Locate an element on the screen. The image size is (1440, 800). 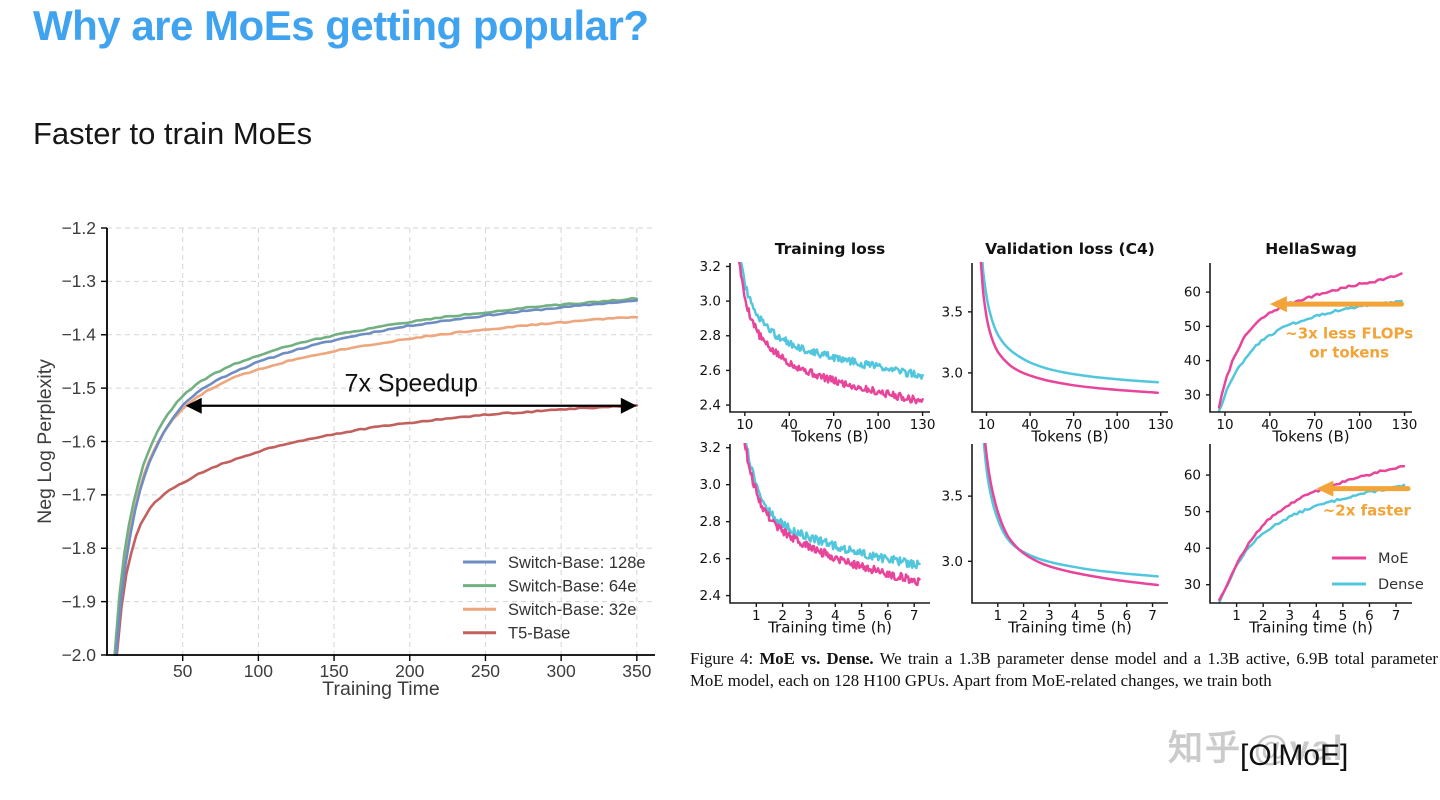
page-title: Why are MoEs getting popular? is located at coordinates (341, 25).